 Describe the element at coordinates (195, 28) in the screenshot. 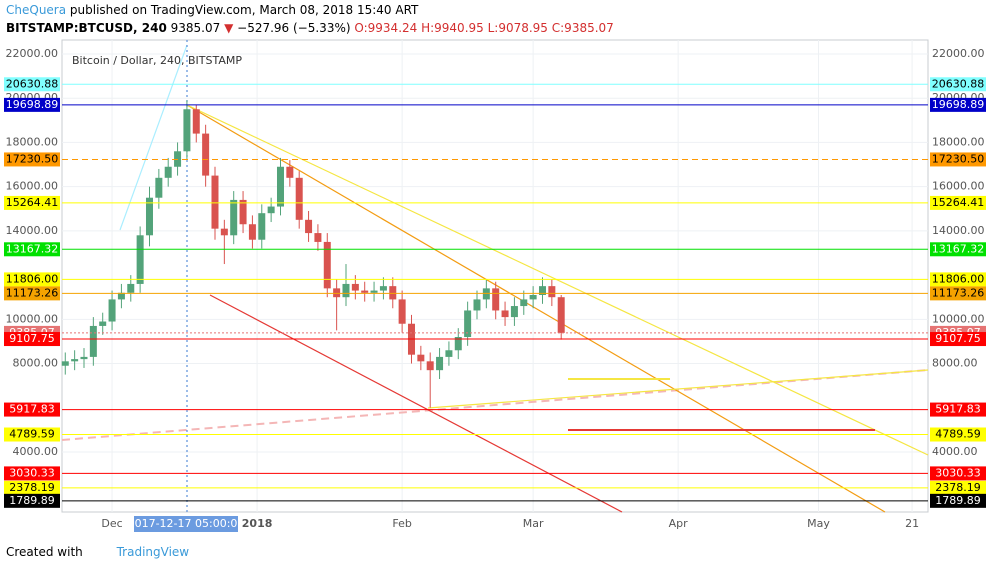

I see `last: 9385.07` at that location.